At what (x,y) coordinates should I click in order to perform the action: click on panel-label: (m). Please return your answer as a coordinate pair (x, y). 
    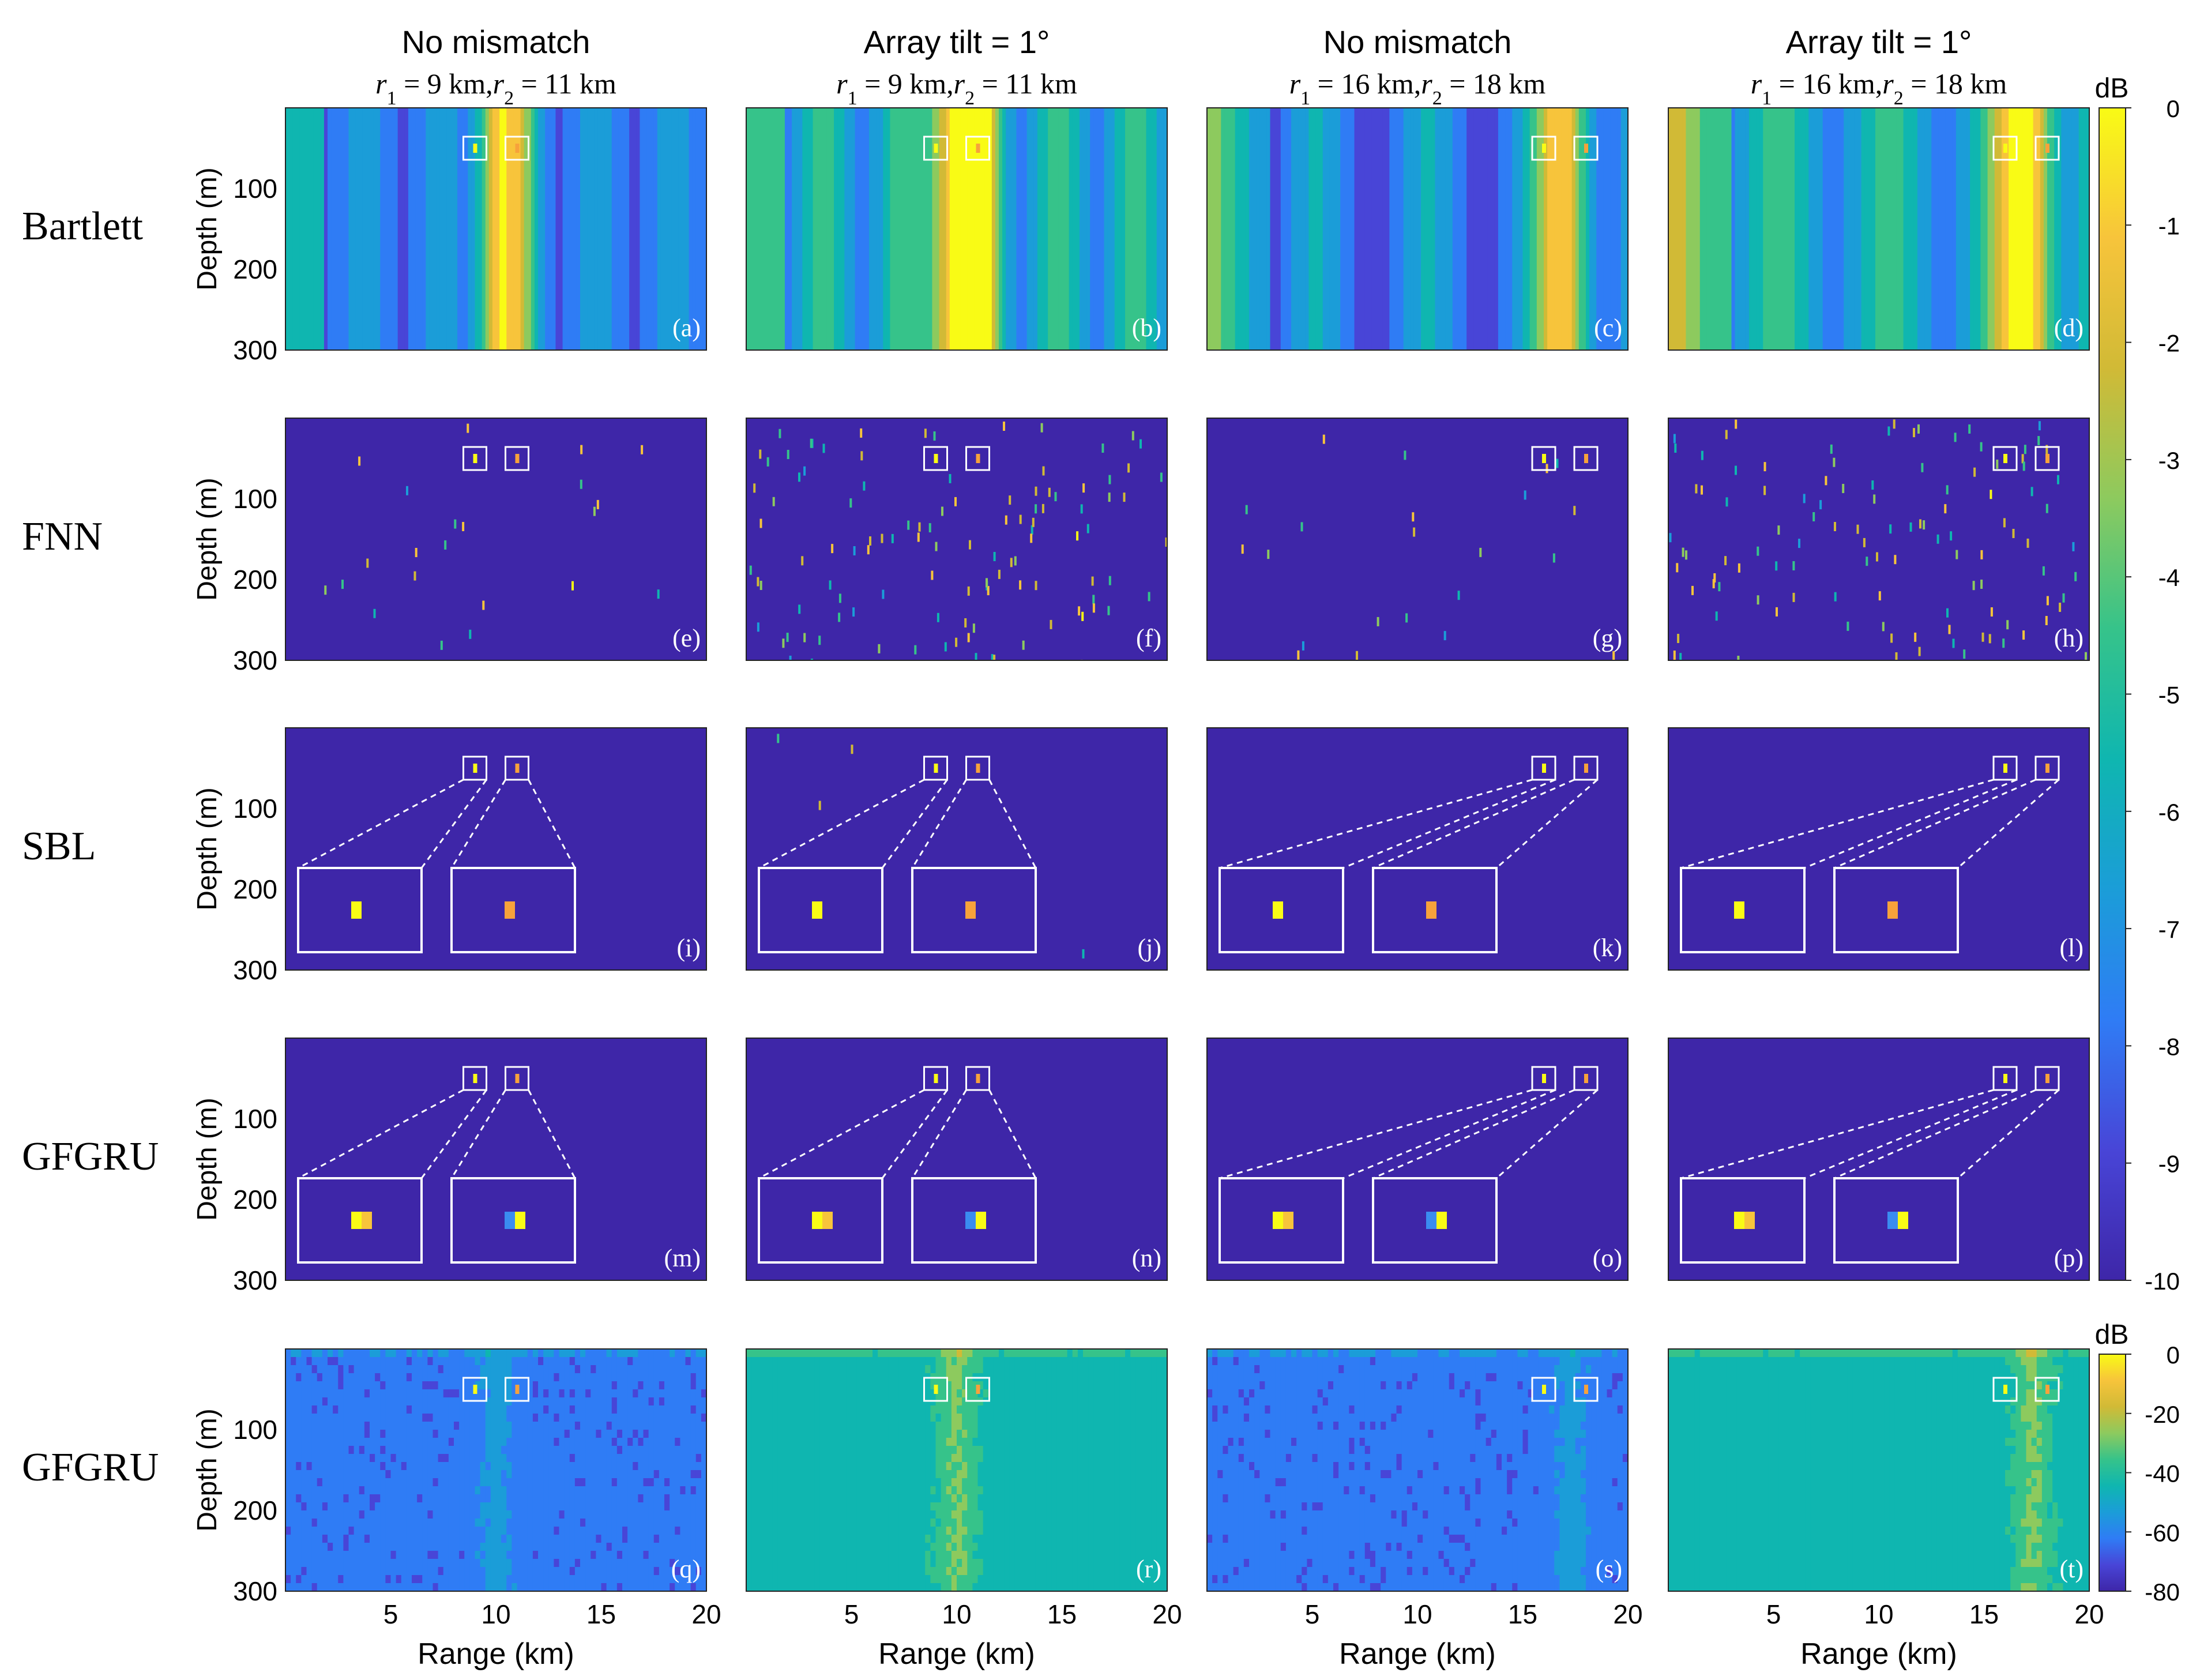
    Looking at the image, I should click on (682, 1258).